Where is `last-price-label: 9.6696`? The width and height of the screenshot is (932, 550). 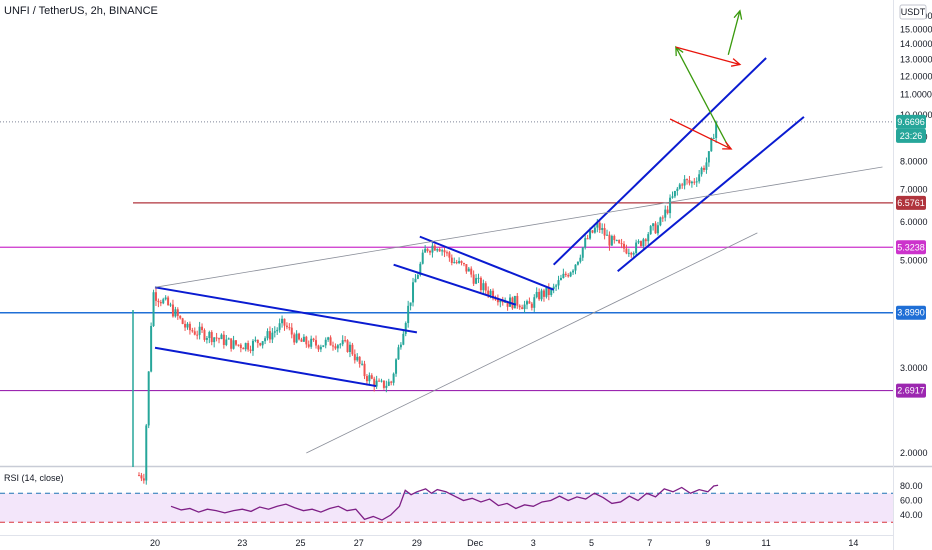
last-price-label: 9.6696 is located at coordinates (911, 122).